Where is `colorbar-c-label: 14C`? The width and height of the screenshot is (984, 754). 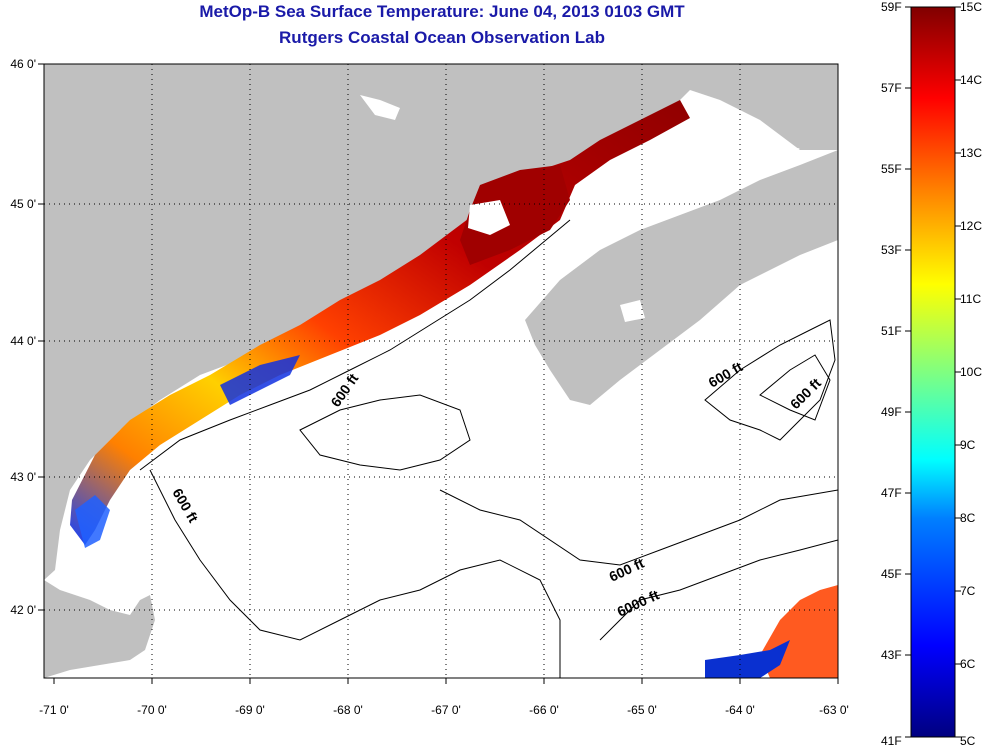
colorbar-c-label: 14C is located at coordinates (971, 80).